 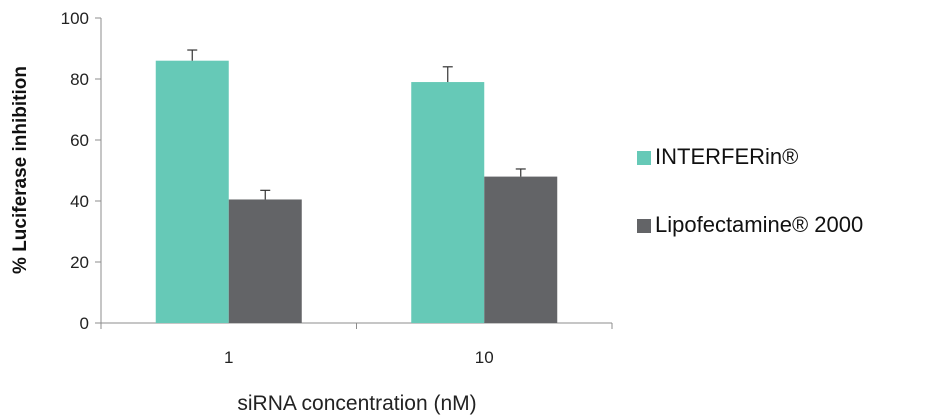 What do you see at coordinates (228, 357) in the screenshot?
I see `x-tick-label: 1` at bounding box center [228, 357].